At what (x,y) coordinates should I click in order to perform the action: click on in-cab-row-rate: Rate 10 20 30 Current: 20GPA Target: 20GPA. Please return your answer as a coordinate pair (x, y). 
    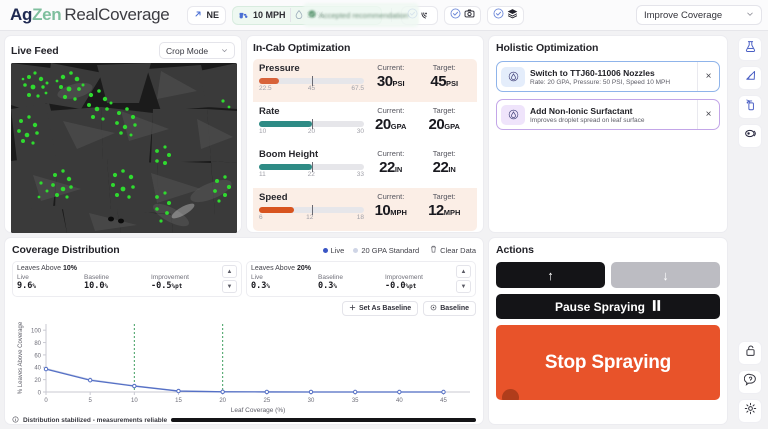
    Looking at the image, I should click on (365, 123).